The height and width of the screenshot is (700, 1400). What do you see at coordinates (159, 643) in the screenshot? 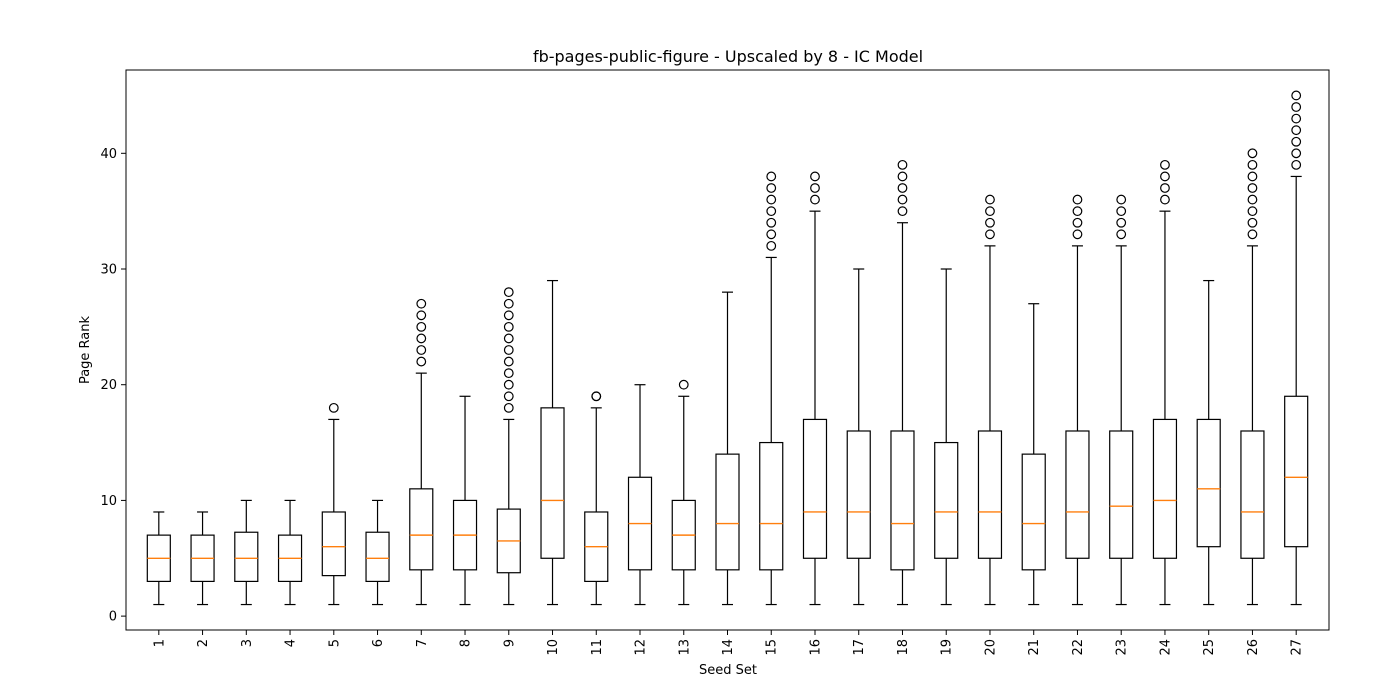
I see `x-tick-label: 1` at bounding box center [159, 643].